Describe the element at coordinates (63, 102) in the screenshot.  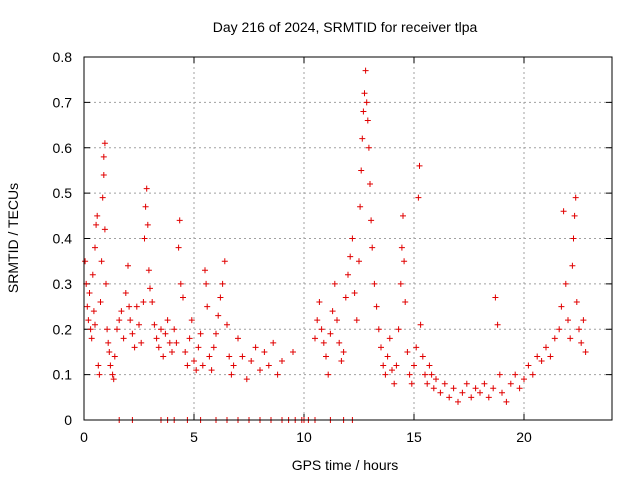
I see `y-tick-label: 0.7` at that location.